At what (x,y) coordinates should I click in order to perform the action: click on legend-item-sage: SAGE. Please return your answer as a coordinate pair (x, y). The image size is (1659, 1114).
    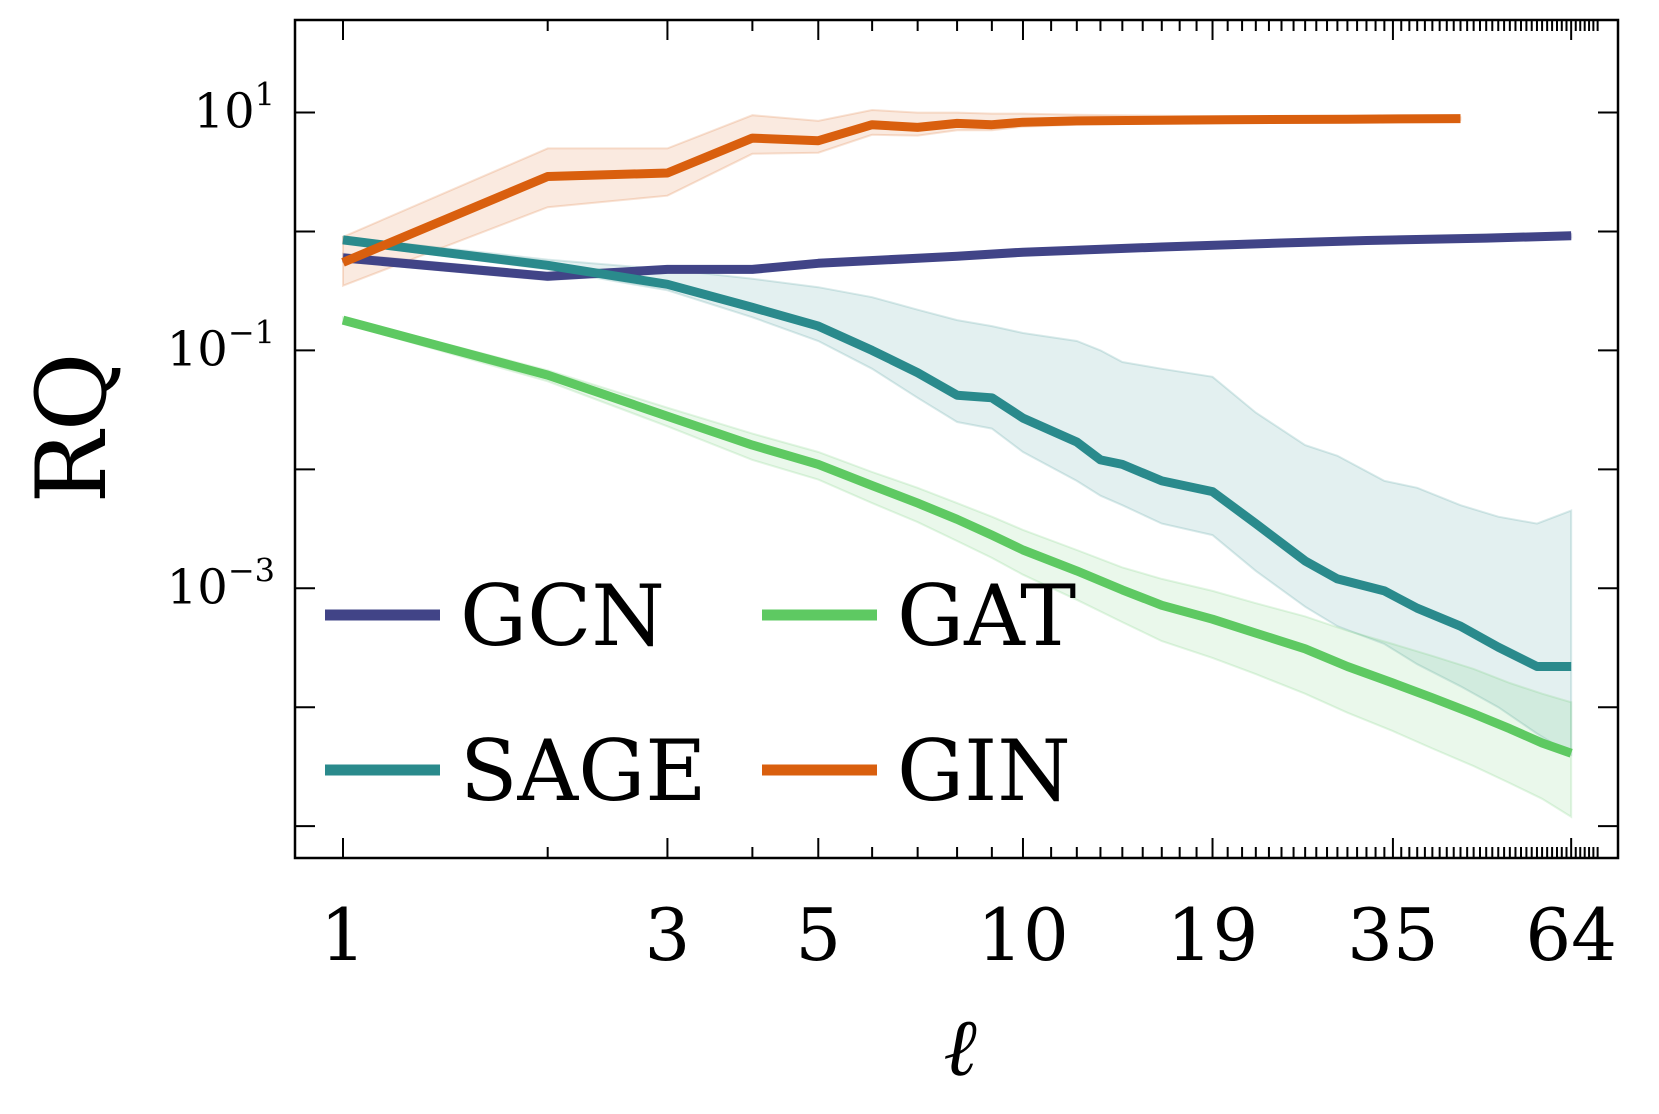
    Looking at the image, I should click on (516, 771).